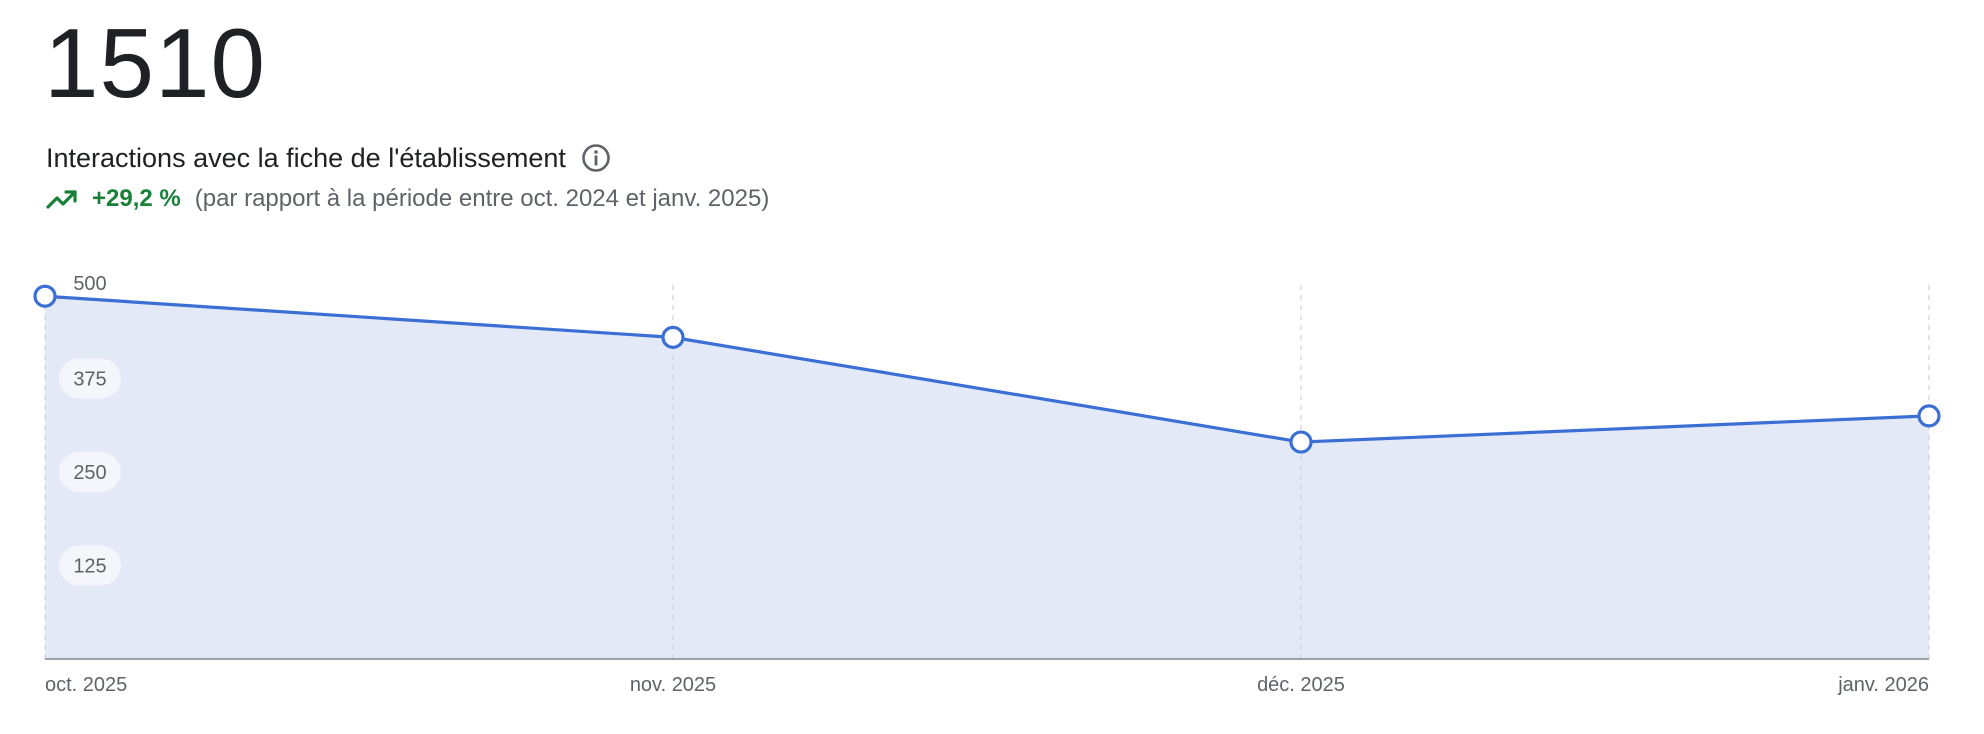 This screenshot has height=734, width=1984. Describe the element at coordinates (1301, 685) in the screenshot. I see `x-tick-label: déc. 2025` at that location.